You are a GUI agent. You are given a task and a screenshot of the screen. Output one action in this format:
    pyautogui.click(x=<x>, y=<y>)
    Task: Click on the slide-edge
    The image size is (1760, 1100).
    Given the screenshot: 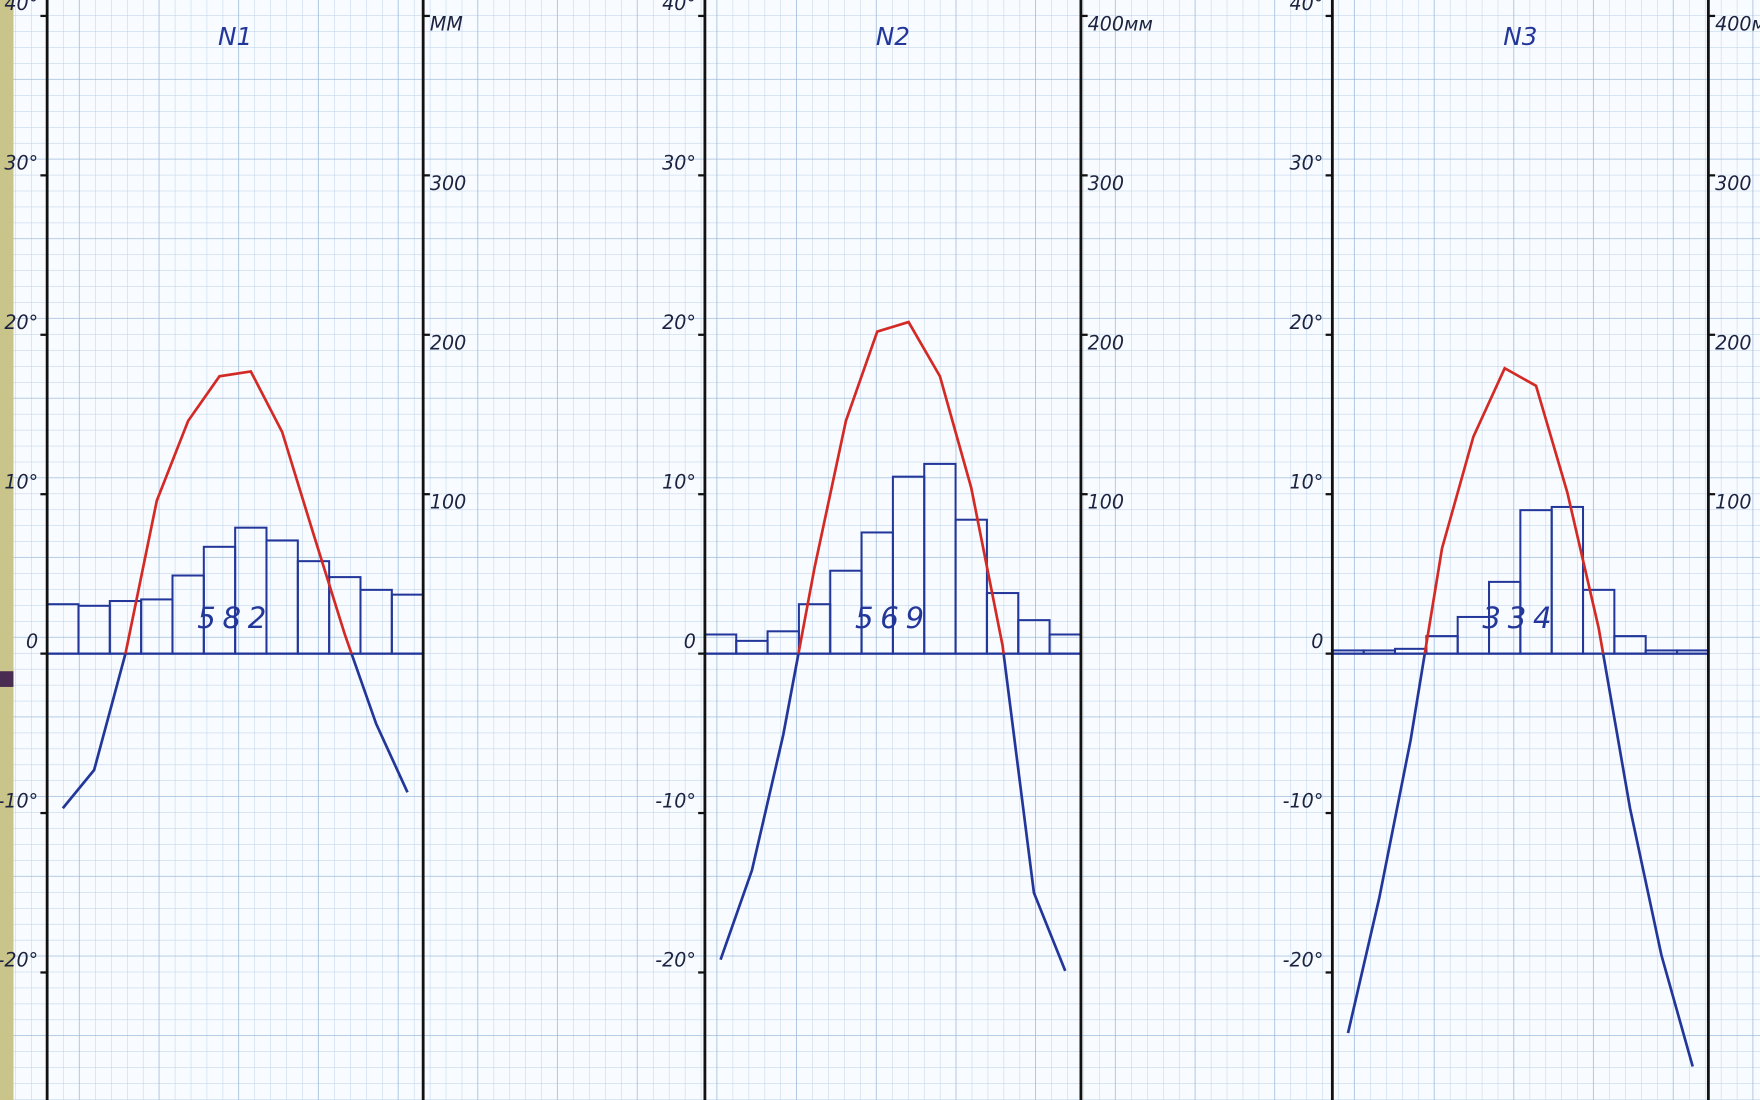 What is the action you would take?
    pyautogui.click(x=7, y=550)
    